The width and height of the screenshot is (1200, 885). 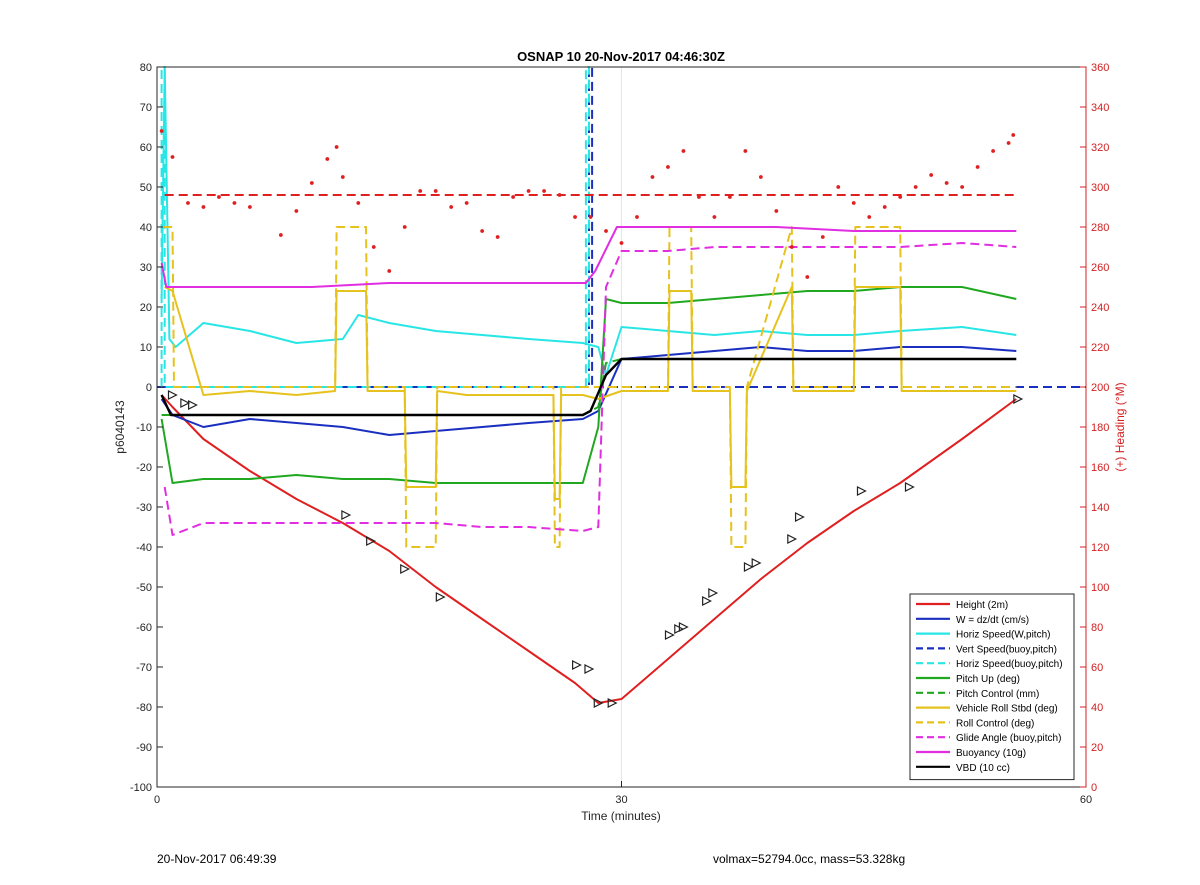 I want to click on y-right-tick-label: 300, so click(x=1100, y=188).